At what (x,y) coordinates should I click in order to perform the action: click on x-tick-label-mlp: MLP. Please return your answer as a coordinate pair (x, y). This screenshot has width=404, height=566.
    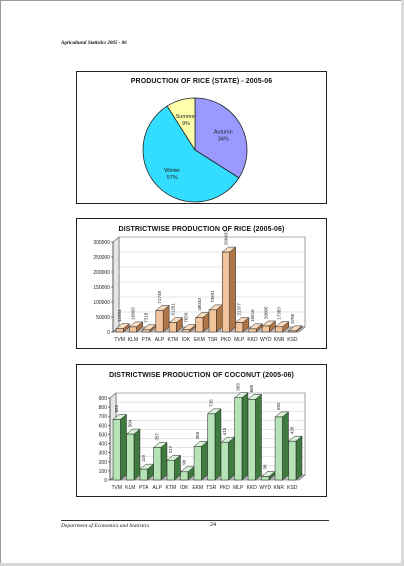
    Looking at the image, I should click on (238, 488).